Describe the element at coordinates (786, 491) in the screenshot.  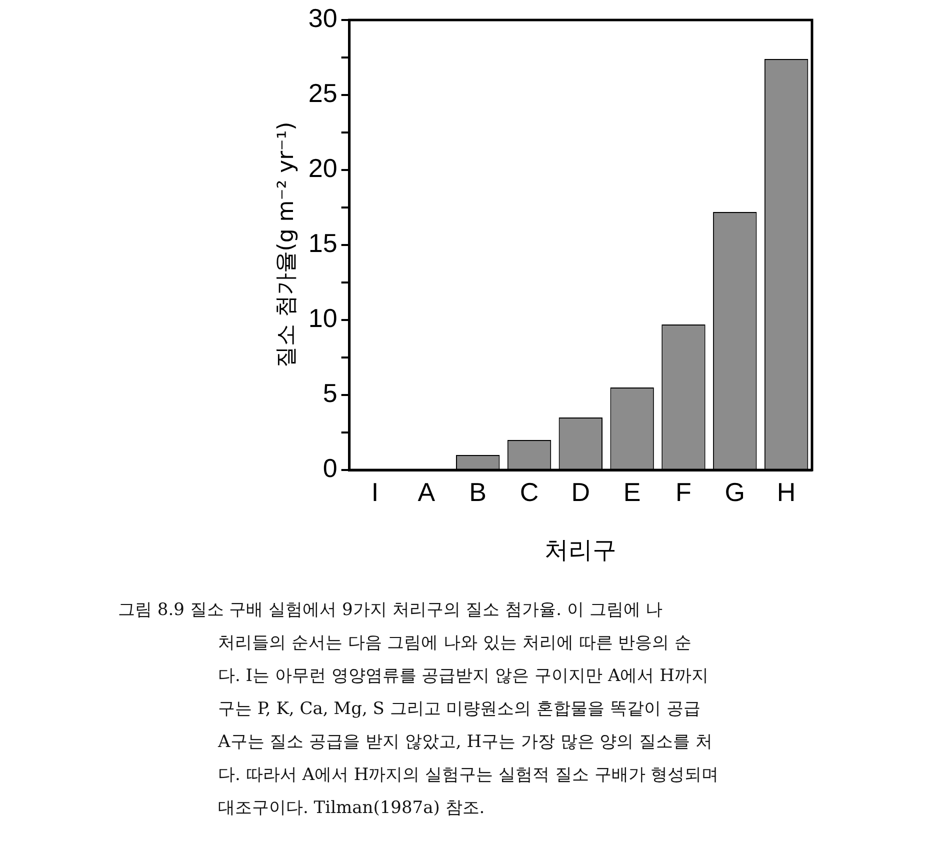
I see `x-tick-label: H` at that location.